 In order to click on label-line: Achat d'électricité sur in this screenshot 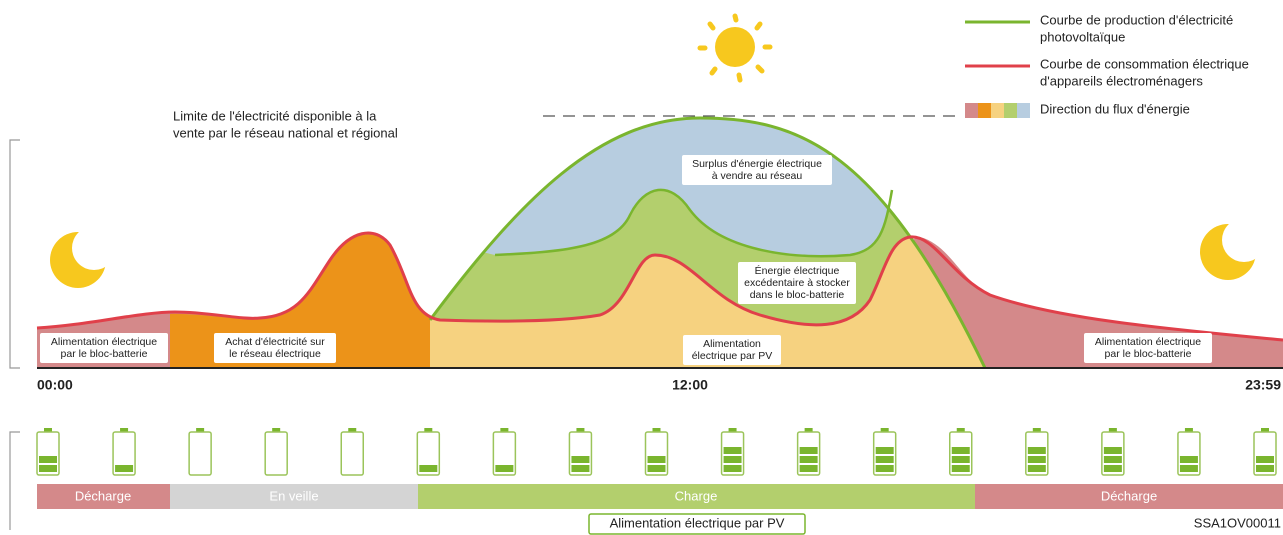, I will do `click(275, 342)`.